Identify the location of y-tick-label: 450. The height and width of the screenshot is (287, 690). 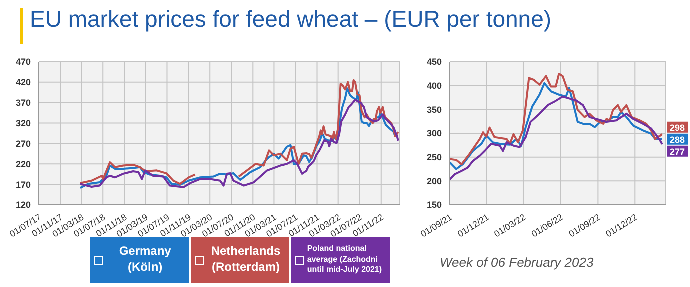
(434, 62).